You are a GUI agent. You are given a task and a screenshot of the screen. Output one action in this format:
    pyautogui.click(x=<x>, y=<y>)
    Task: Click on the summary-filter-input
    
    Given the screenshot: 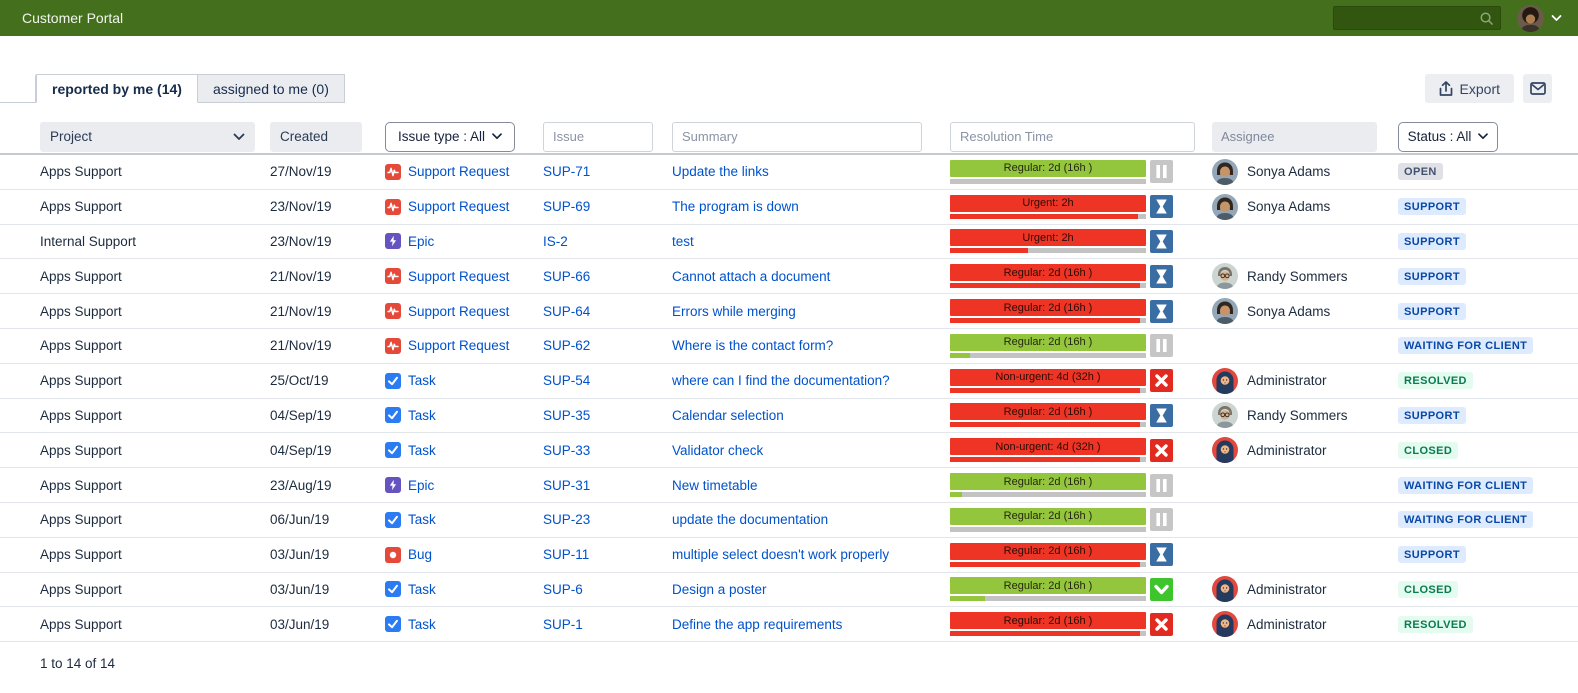 What is the action you would take?
    pyautogui.click(x=797, y=136)
    